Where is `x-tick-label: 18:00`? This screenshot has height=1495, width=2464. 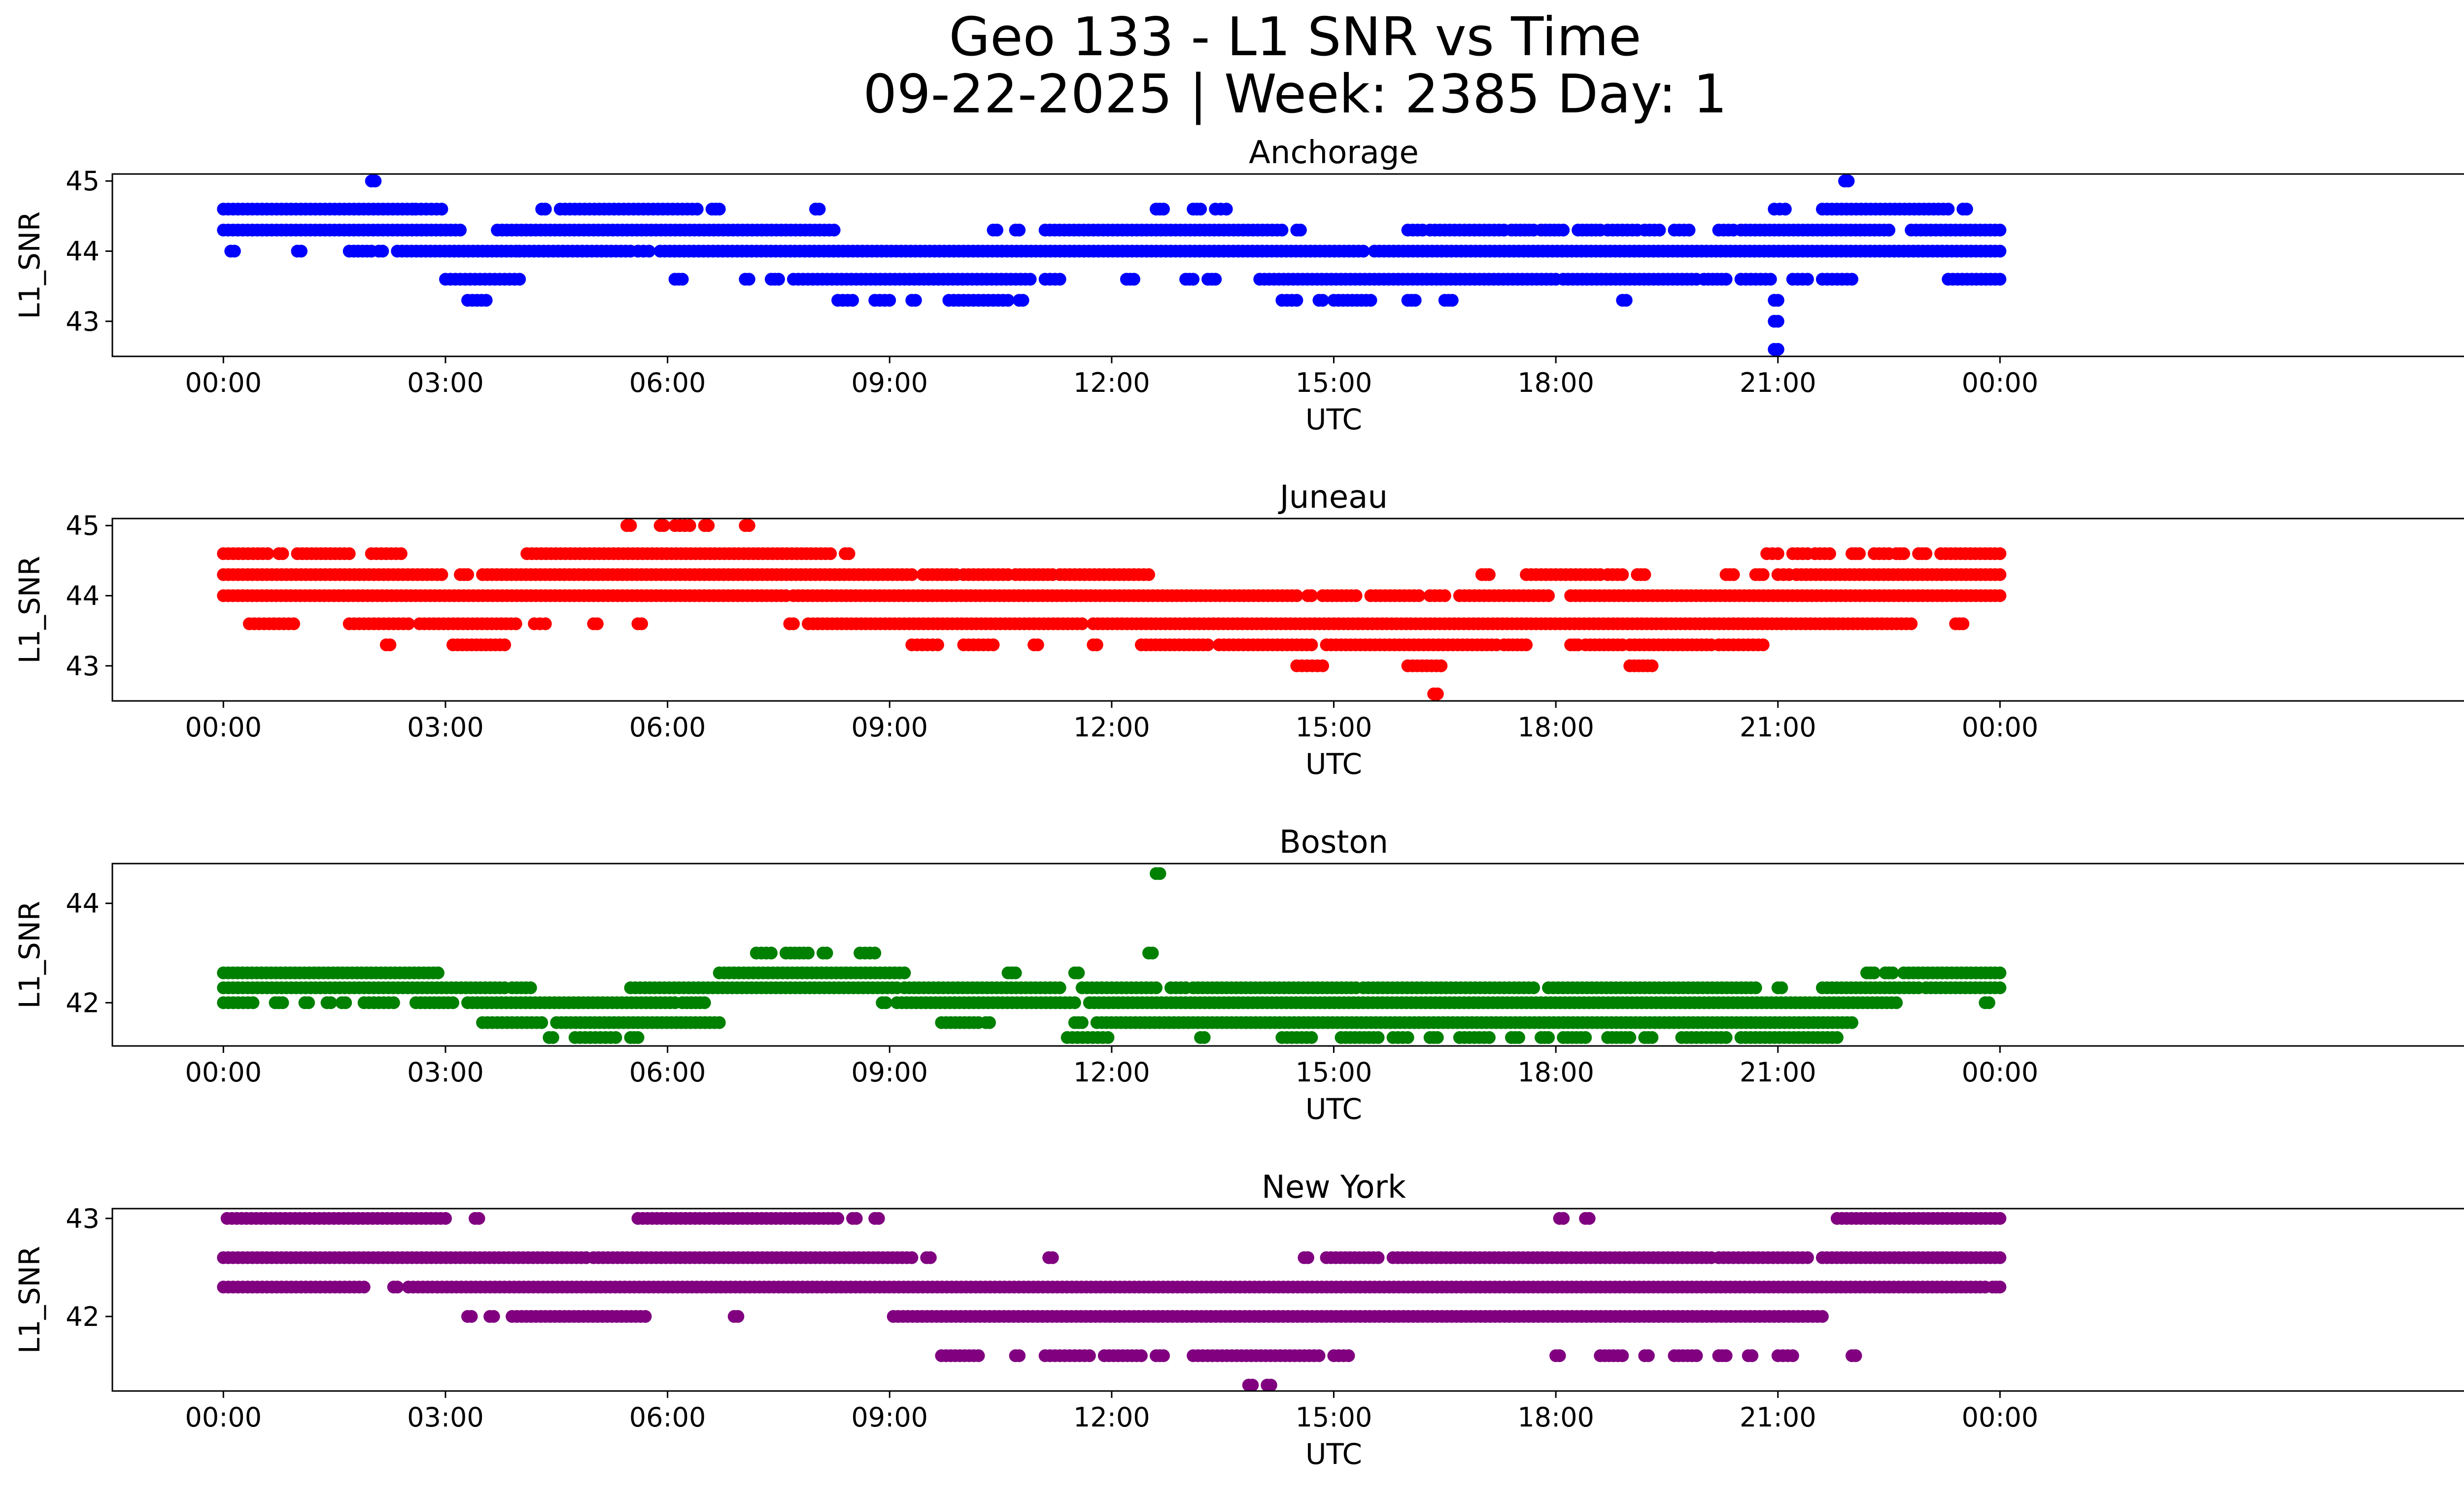
x-tick-label: 18:00 is located at coordinates (1555, 727).